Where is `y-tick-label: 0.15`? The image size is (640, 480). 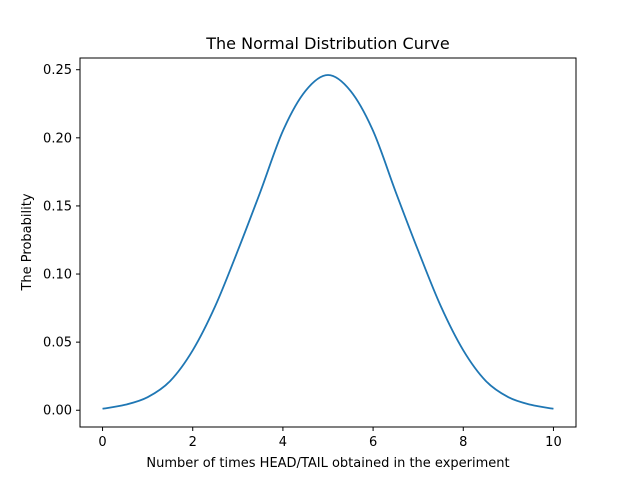 y-tick-label: 0.15 is located at coordinates (57, 206).